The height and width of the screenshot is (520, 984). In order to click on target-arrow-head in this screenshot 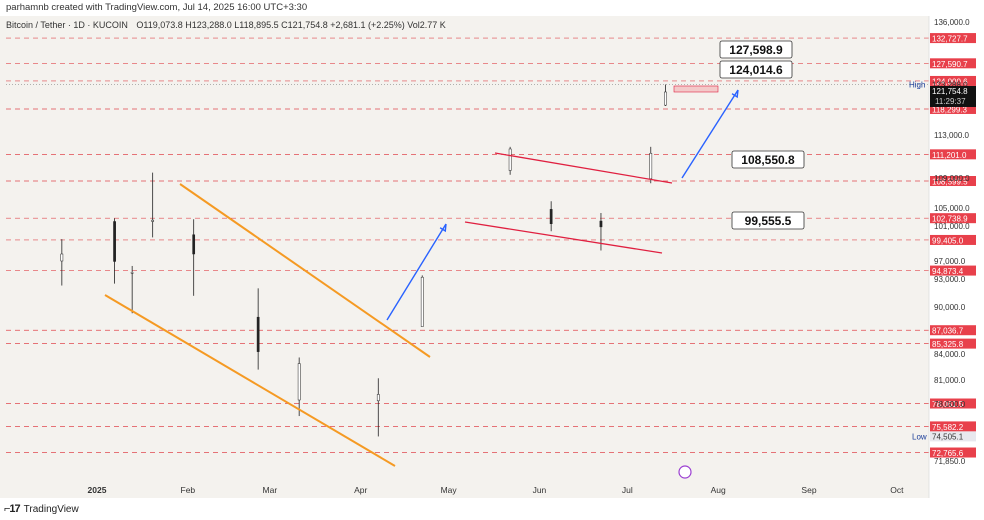, I will do `click(735, 94)`.